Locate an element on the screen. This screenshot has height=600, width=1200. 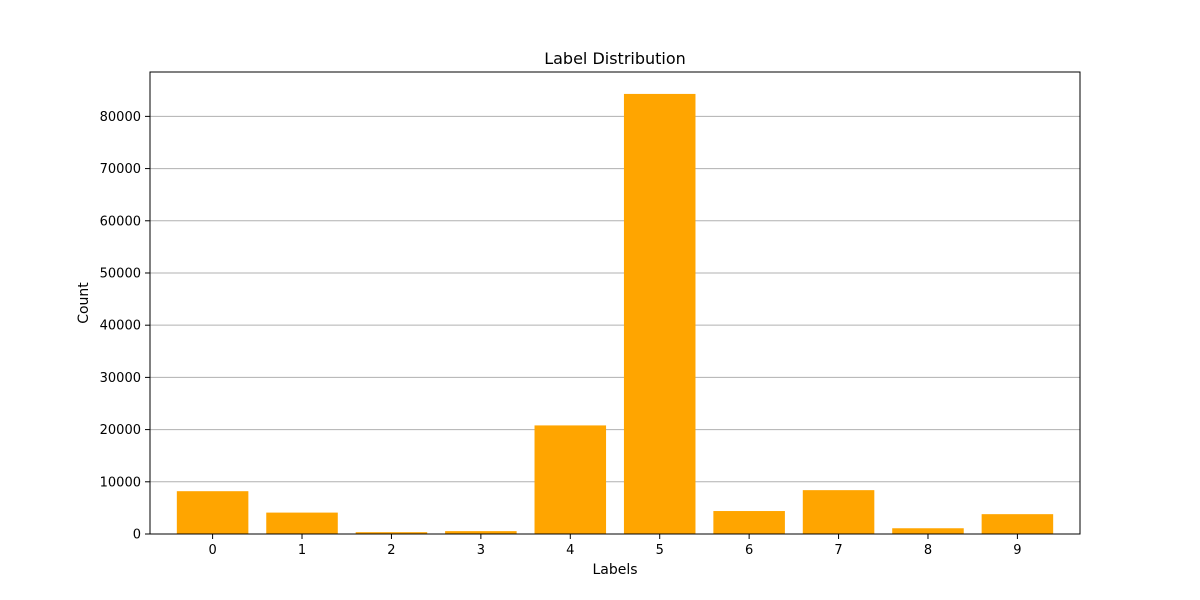
x-tick-label-3: 3 is located at coordinates (481, 550).